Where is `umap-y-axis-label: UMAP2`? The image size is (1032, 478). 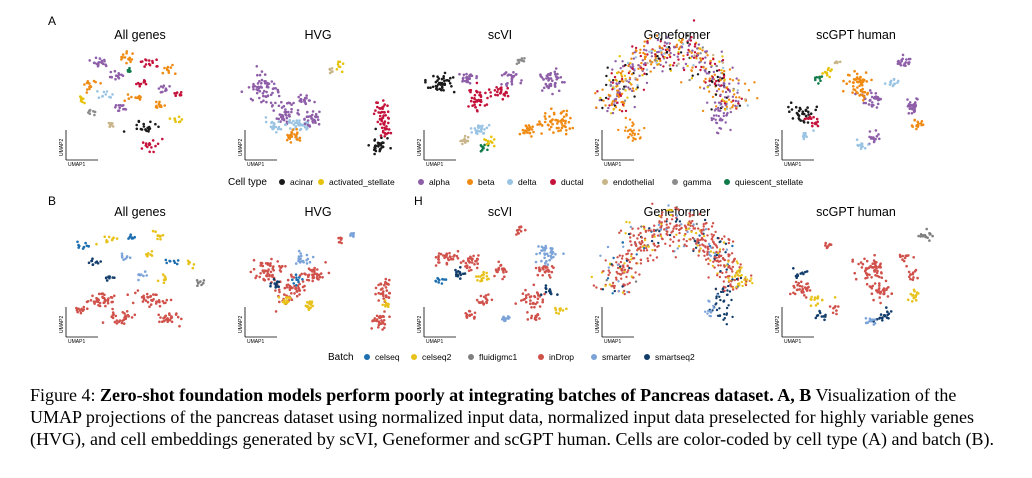 umap-y-axis-label: UMAP2 is located at coordinates (62, 324).